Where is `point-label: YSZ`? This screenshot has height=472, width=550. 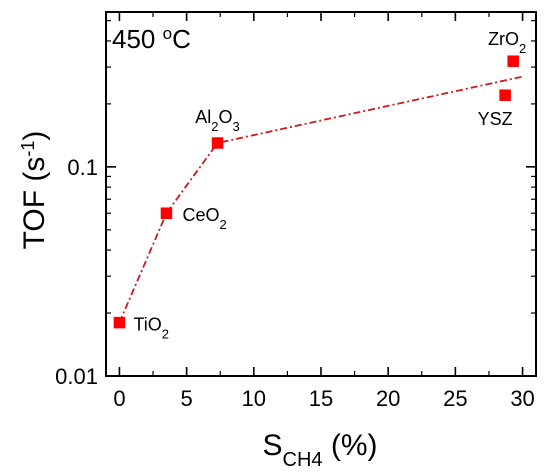 point-label: YSZ is located at coordinates (495, 119).